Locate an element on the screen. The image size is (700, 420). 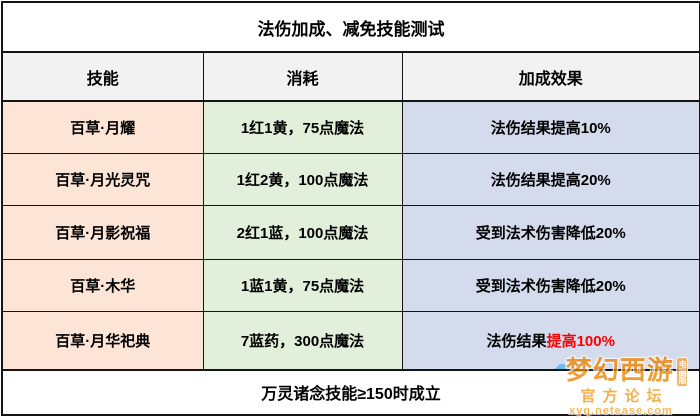
cost-cell: 1红1黄，75点魔法 is located at coordinates (302, 127).